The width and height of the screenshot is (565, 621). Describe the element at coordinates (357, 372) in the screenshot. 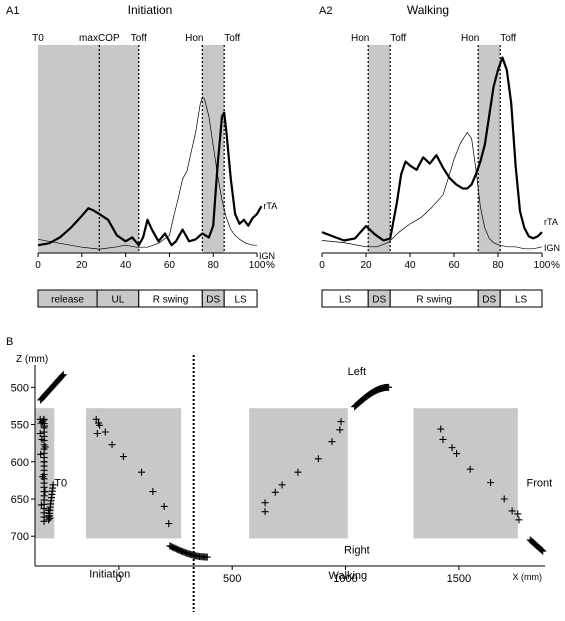

I see `annotation-left: Left` at that location.